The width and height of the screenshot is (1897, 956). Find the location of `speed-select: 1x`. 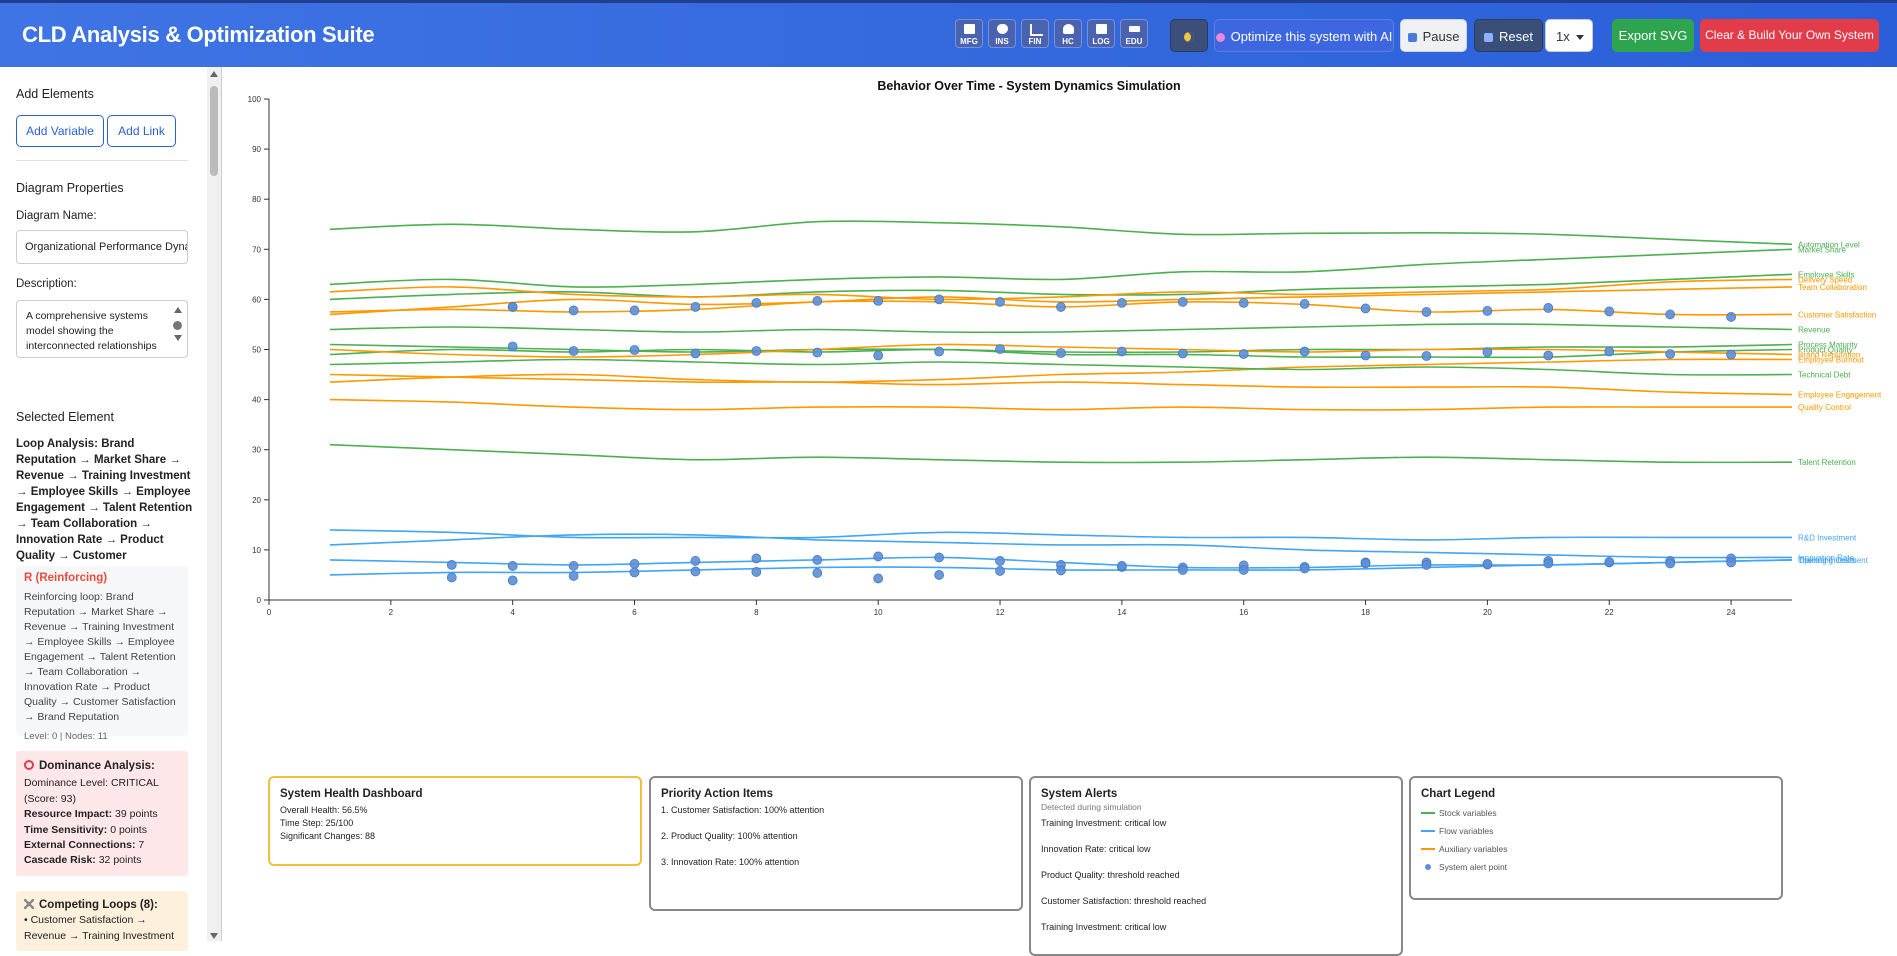

speed-select: 1x is located at coordinates (1569, 35).